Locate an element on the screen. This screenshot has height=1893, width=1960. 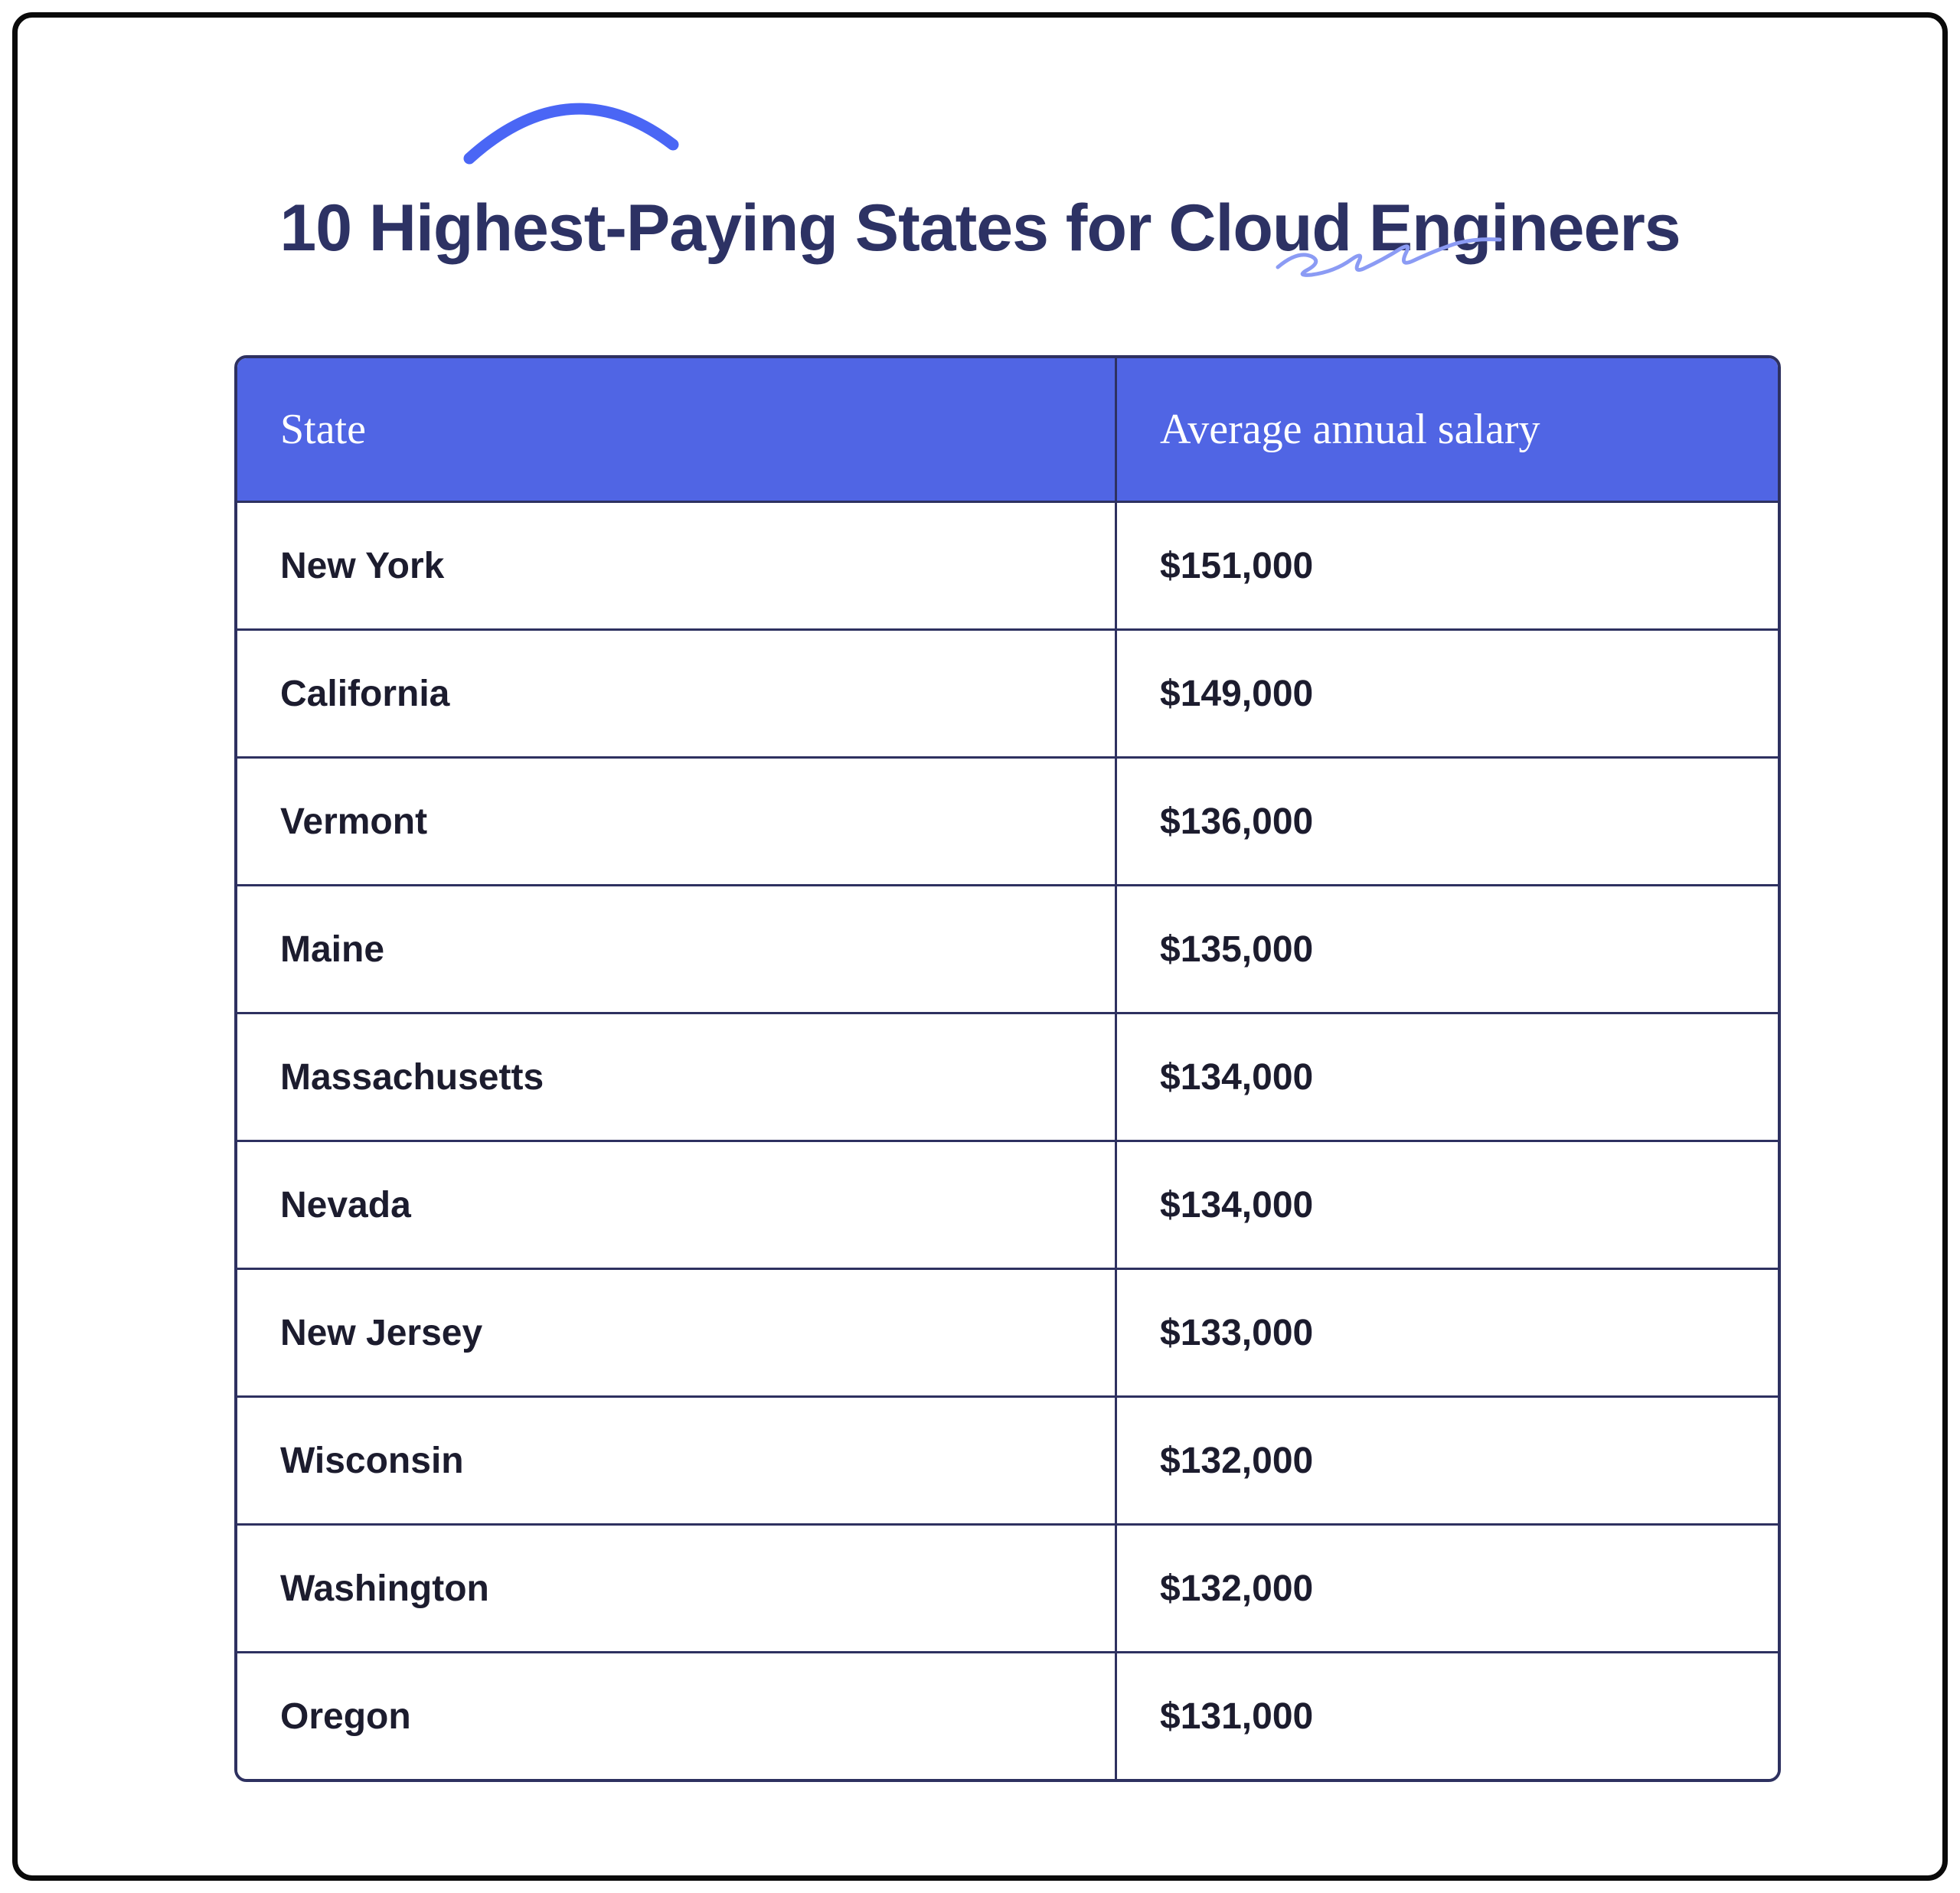
table-row: New York $151,000 is located at coordinates (1007, 565).